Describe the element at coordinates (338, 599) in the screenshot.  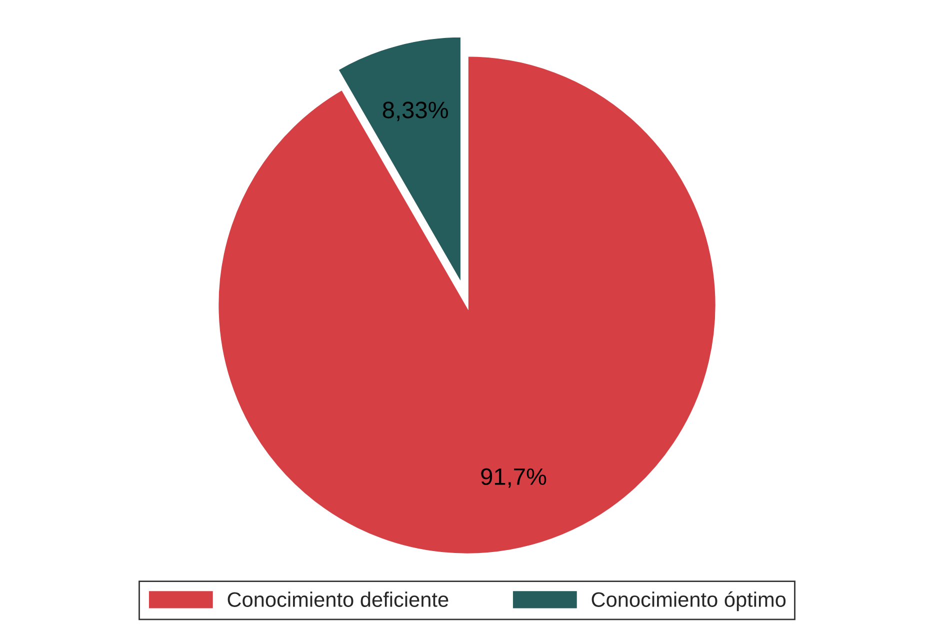
I see `legend-label: Conocimiento deficiente` at that location.